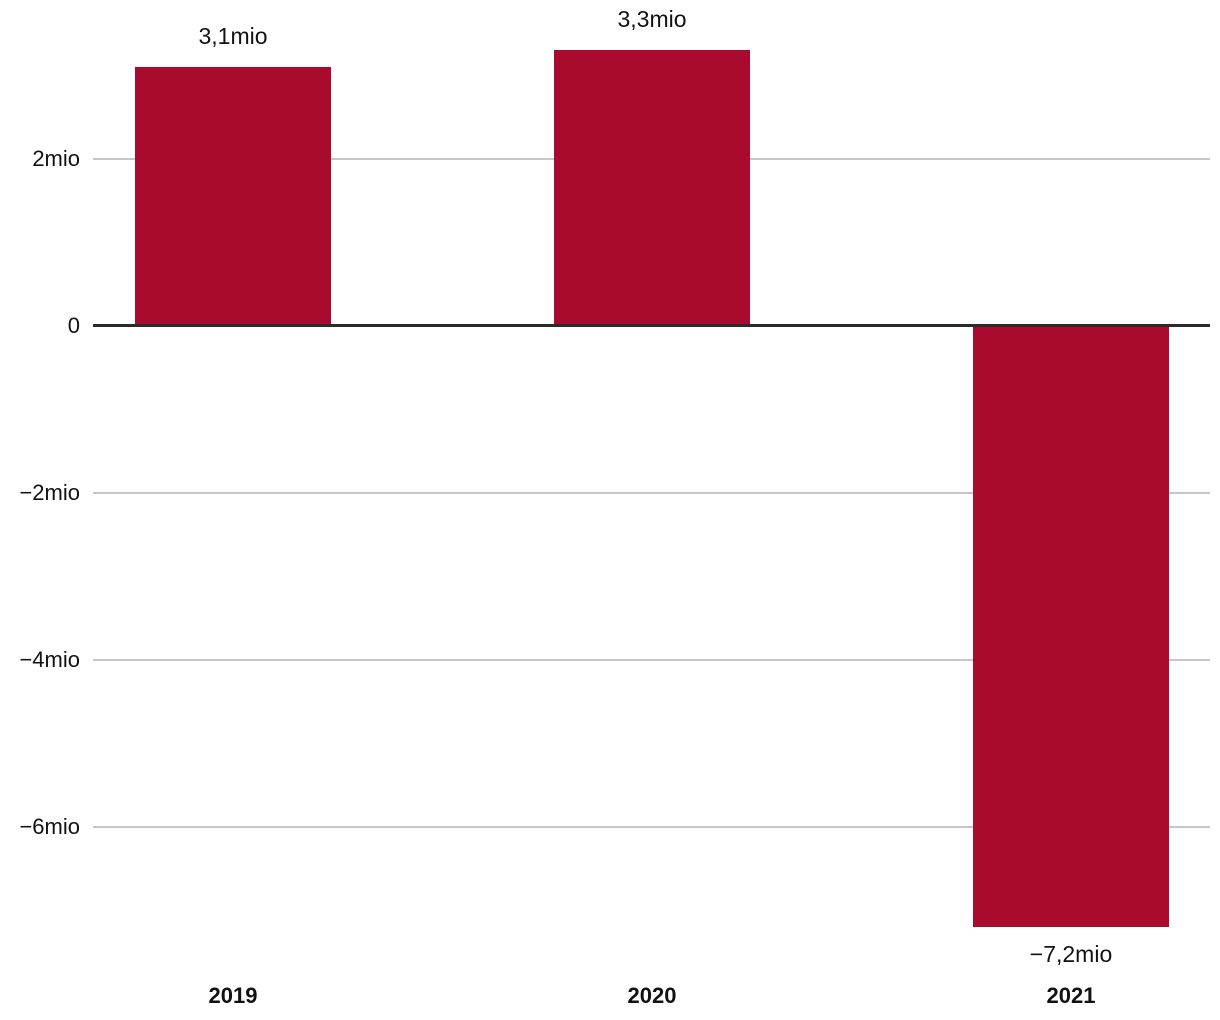  Describe the element at coordinates (233, 196) in the screenshot. I see `bar-2019` at that location.